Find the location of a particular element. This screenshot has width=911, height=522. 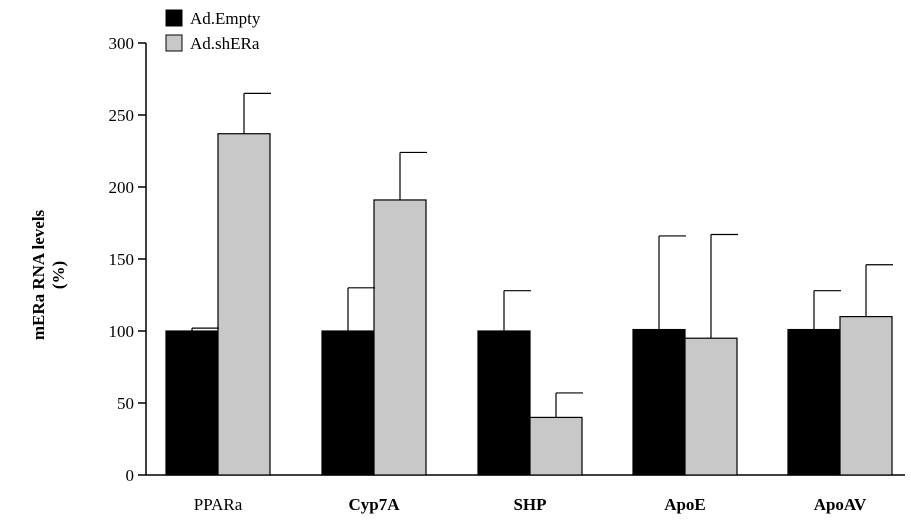

y-tick-label: 0 is located at coordinates (130, 475).